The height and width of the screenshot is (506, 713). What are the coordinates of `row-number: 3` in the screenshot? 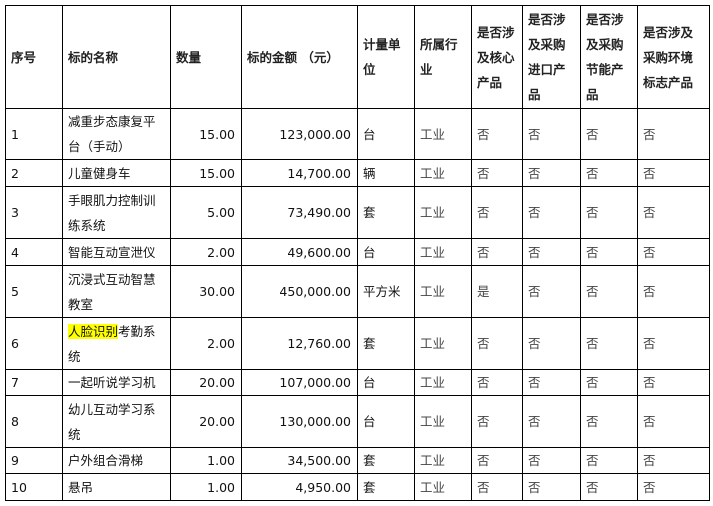 It's located at (34, 212).